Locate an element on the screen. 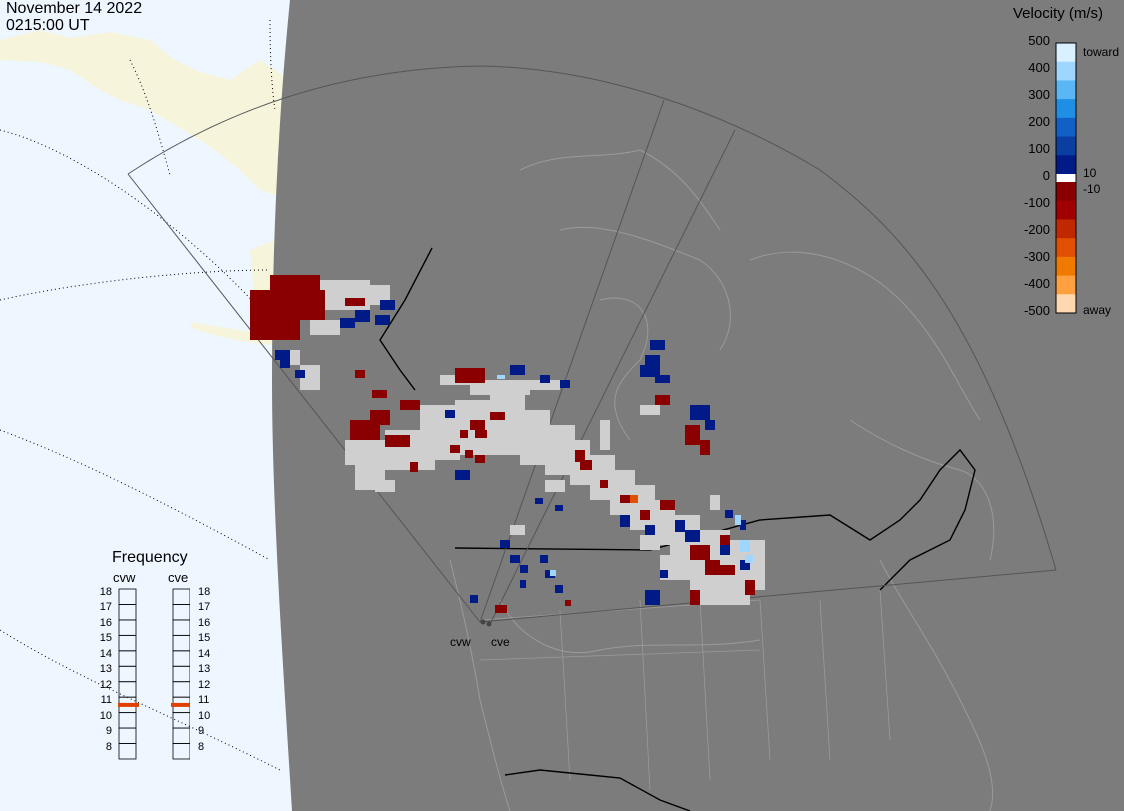 Image resolution: width=1124 pixels, height=811 pixels. frequency-tick-left: 15 is located at coordinates (105, 638).